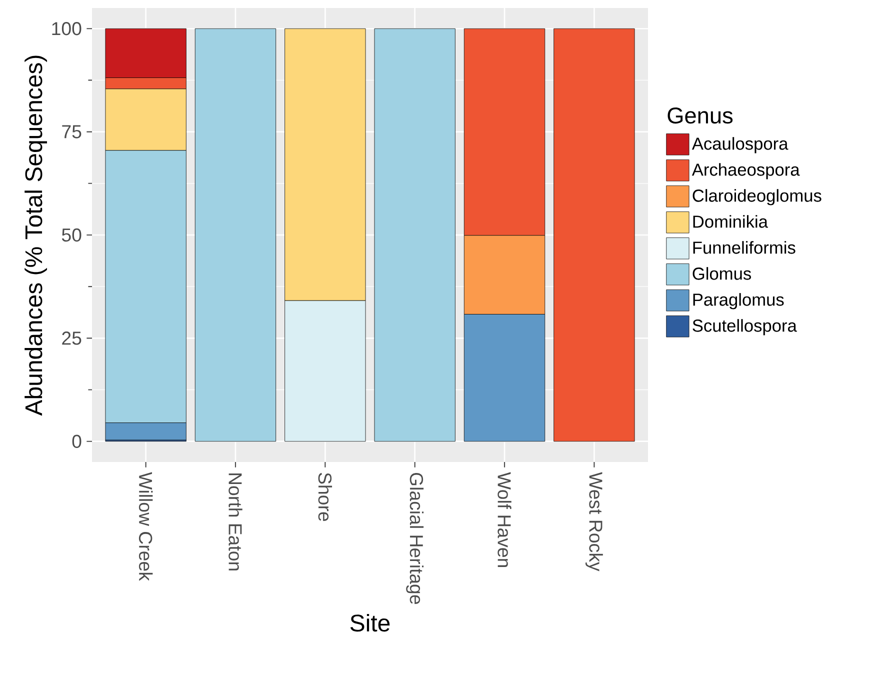 The image size is (893, 678). Describe the element at coordinates (744, 247) in the screenshot. I see `legend-label: Funneliformis` at that location.